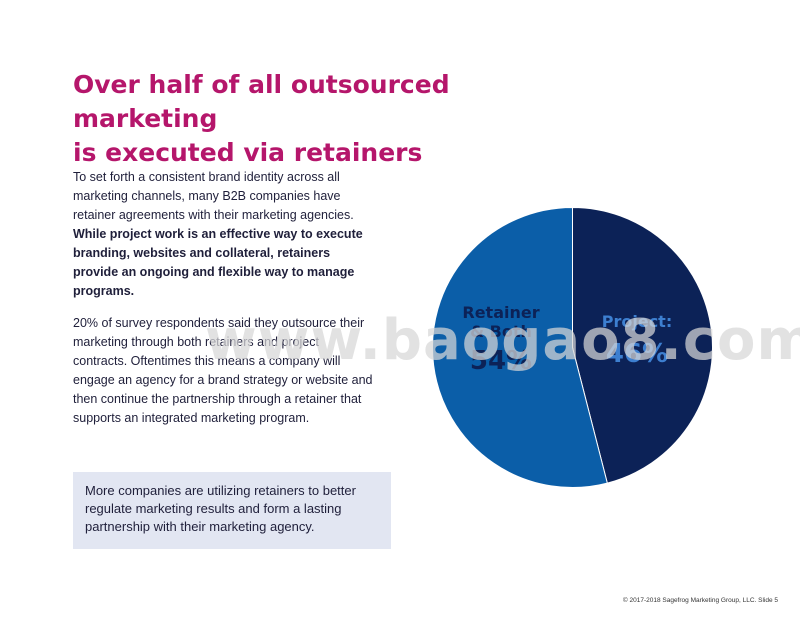 This screenshot has width=800, height=618. I want to click on slice-label-project: Project:, so click(637, 321).